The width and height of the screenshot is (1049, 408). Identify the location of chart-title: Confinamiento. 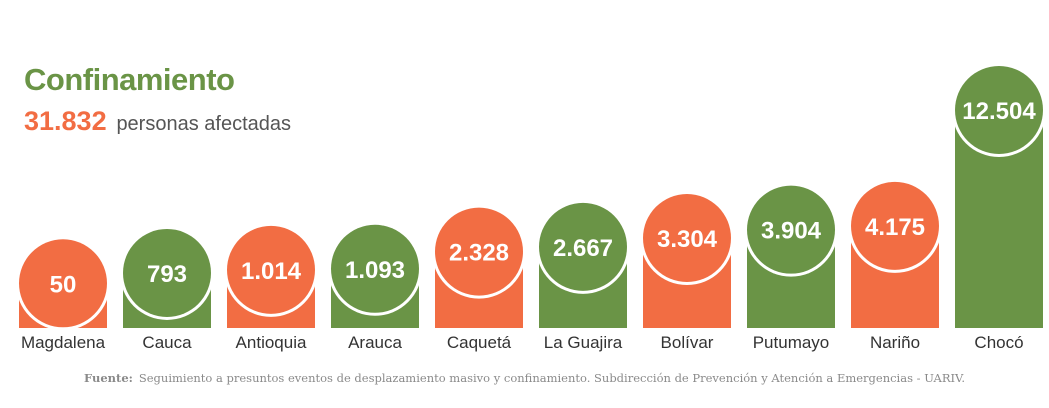
(129, 79).